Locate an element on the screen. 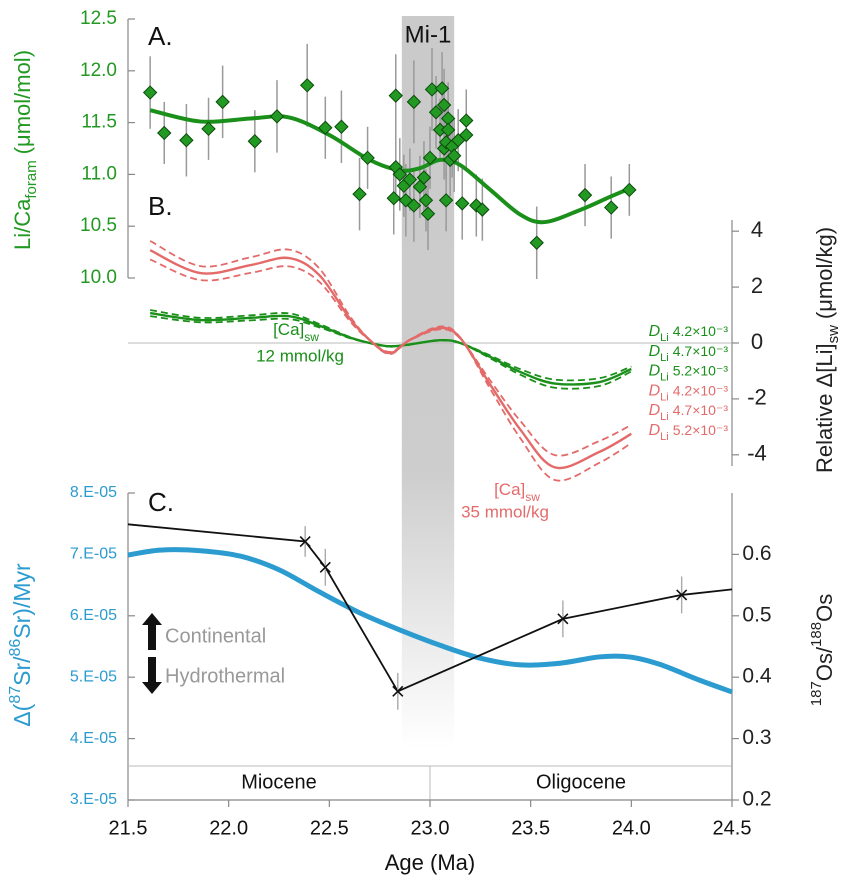 The height and width of the screenshot is (883, 842). epoch-label: Oligocene is located at coordinates (581, 782).